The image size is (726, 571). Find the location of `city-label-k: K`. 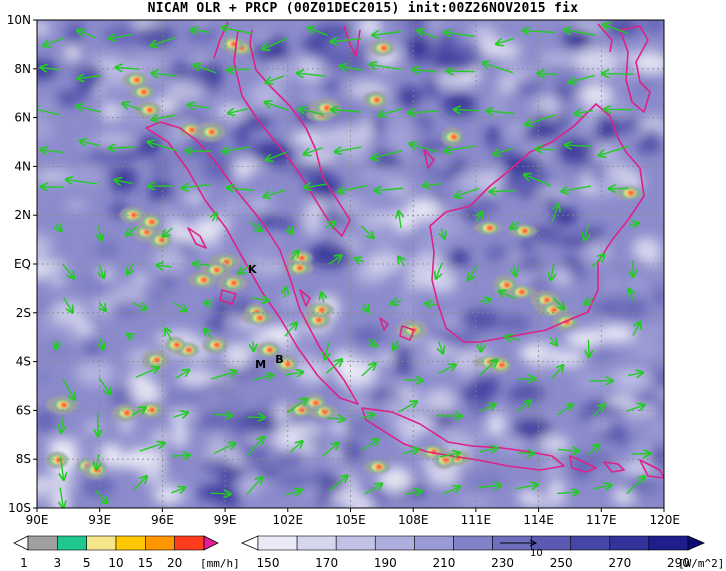

city-label-k: K is located at coordinates (252, 269).